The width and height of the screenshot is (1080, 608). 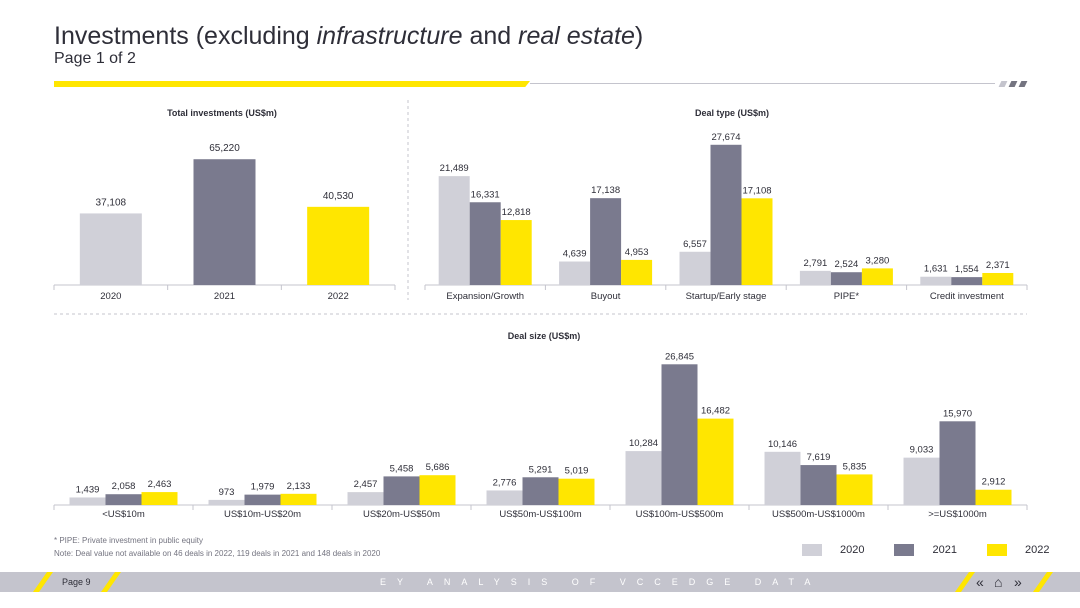 What do you see at coordinates (782, 444) in the screenshot?
I see `data-label-2020-us-500m-us-1000m: 10,146` at bounding box center [782, 444].